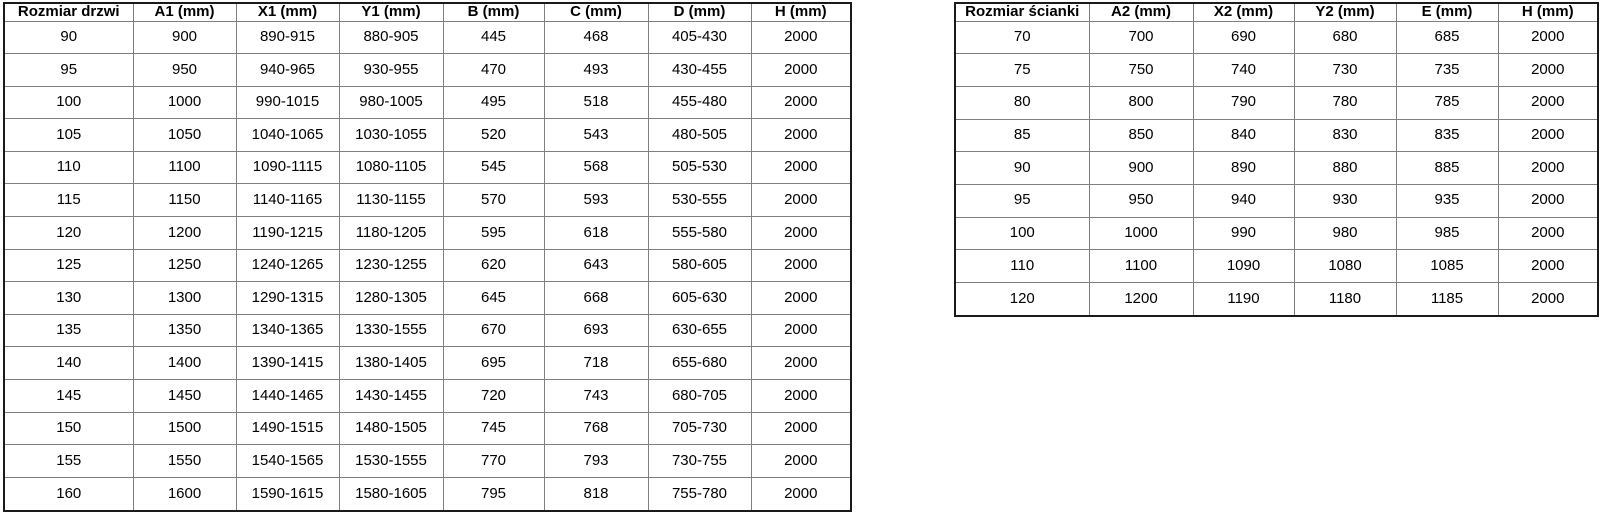 The width and height of the screenshot is (1600, 514). Describe the element at coordinates (596, 200) in the screenshot. I see `table-cell: 593` at that location.